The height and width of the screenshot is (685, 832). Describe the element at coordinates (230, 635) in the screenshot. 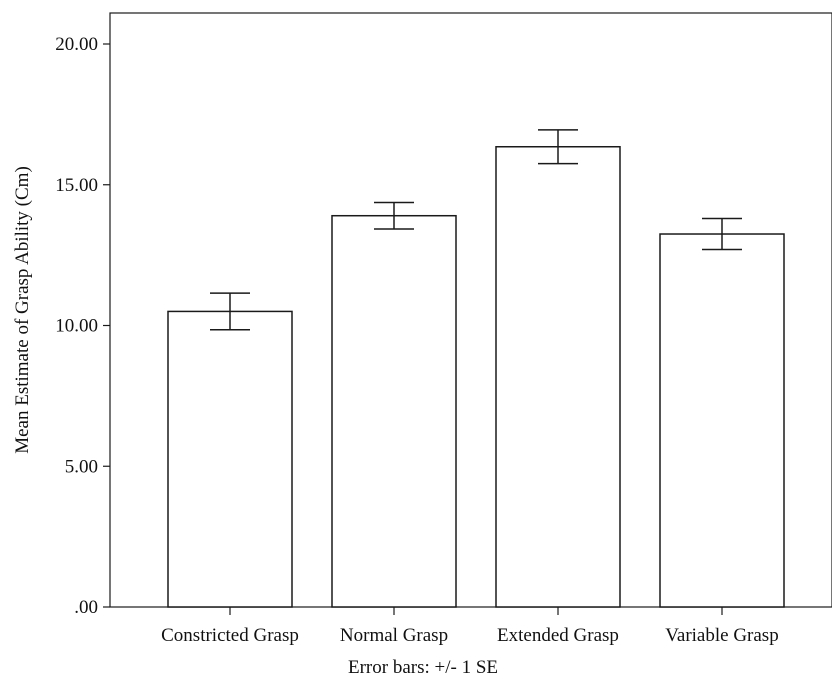

I see `x-tick-label: Constricted Grasp` at that location.